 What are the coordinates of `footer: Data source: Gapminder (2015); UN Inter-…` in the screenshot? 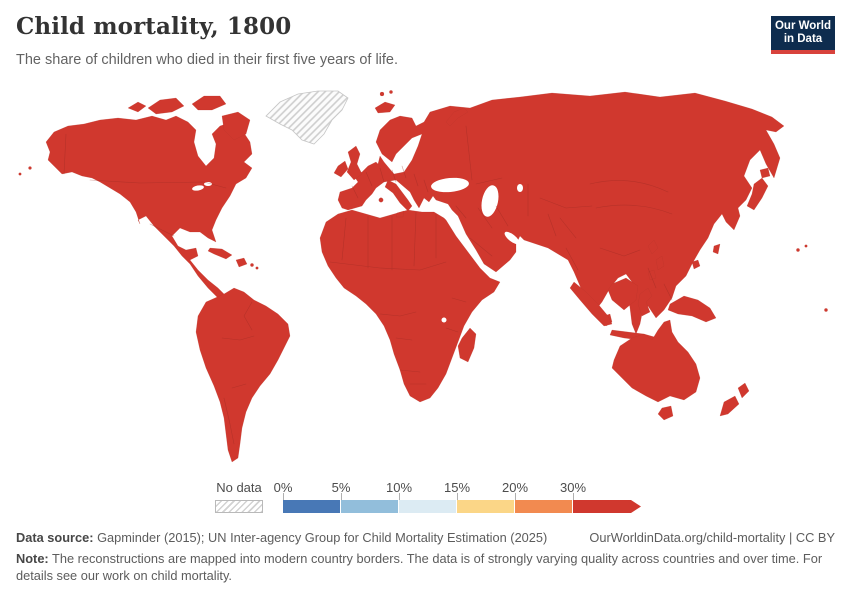 It's located at (425, 537).